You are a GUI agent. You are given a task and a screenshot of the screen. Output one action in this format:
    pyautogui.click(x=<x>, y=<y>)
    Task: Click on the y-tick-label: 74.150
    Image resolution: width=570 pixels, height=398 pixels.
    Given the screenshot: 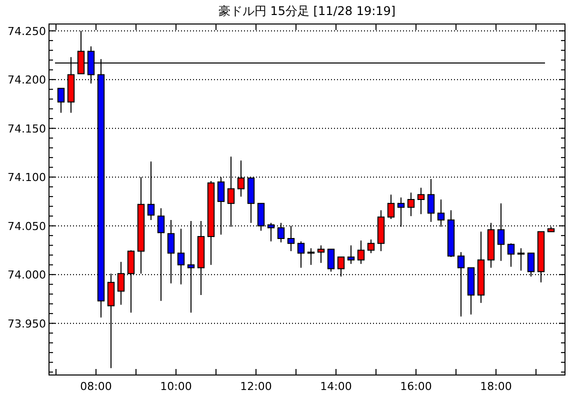 What is the action you would take?
    pyautogui.click(x=27, y=129)
    